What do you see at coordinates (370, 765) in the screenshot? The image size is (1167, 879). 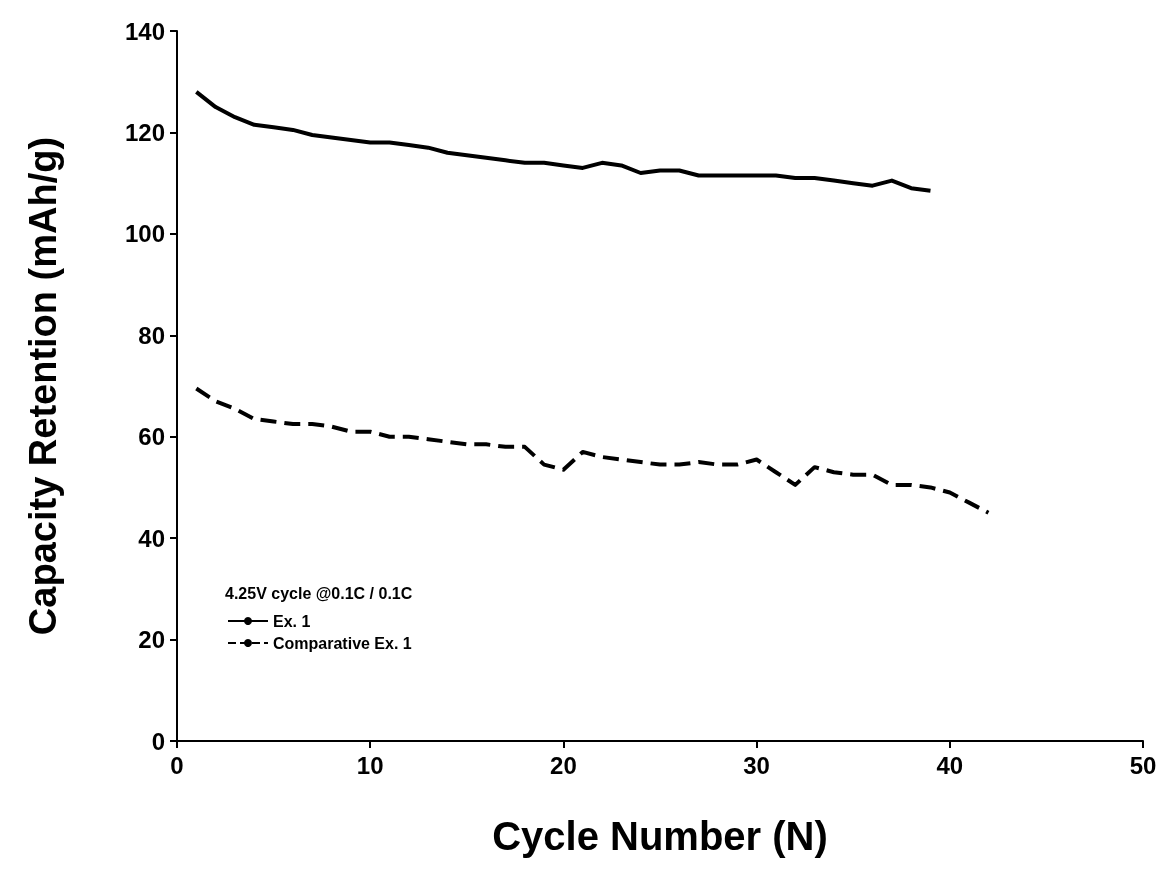 I see `x-tick-label: 10` at bounding box center [370, 765].